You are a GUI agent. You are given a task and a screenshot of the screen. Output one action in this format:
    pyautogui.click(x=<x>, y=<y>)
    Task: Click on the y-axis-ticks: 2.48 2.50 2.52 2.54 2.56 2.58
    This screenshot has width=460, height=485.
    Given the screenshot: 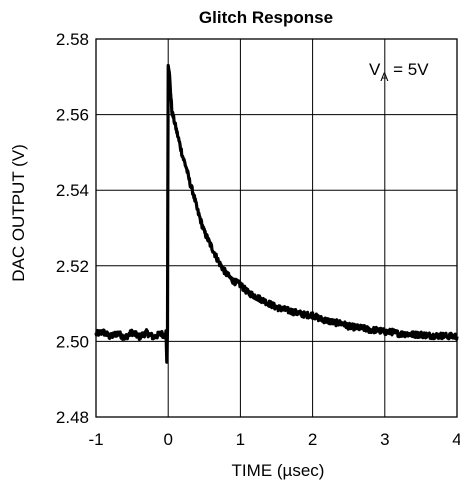 What is the action you would take?
    pyautogui.click(x=72, y=228)
    